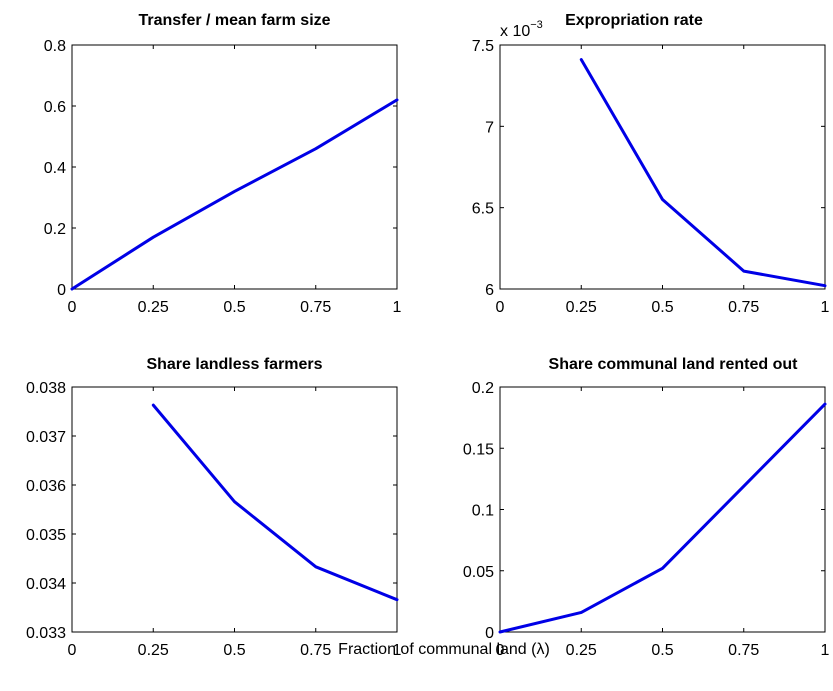  What do you see at coordinates (55, 168) in the screenshot?
I see `y-tick-label: 0.4` at bounding box center [55, 168].